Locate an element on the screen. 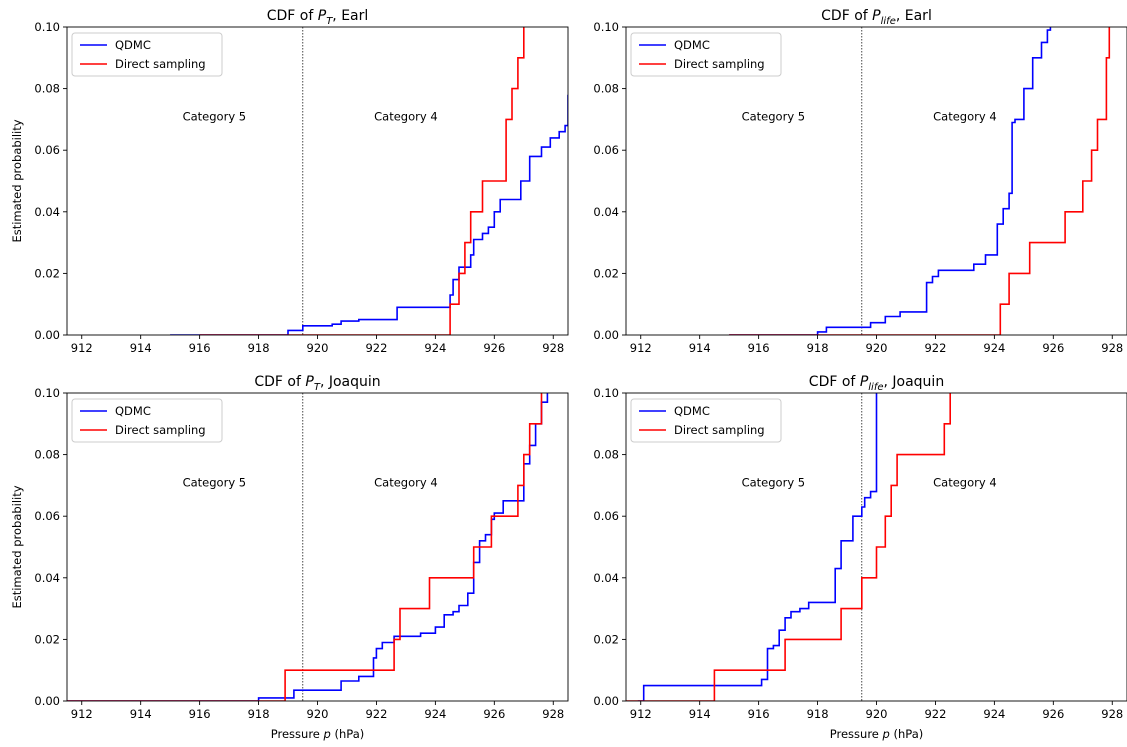  chart-title: CDF of PT, Earl is located at coordinates (318, 17).